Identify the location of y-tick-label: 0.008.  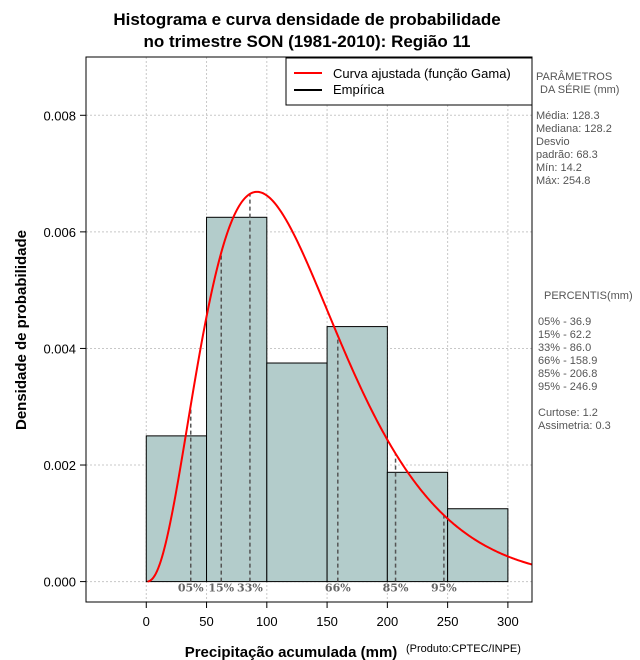
(59, 115).